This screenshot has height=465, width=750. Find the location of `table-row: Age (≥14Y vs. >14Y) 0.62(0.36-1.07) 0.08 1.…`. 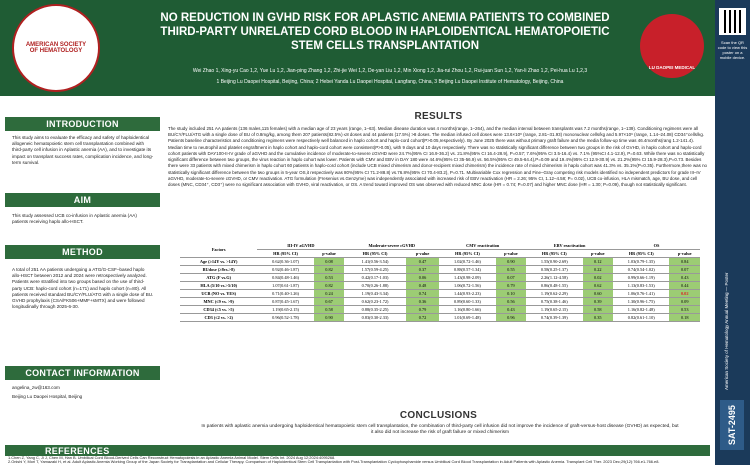

table-row: Age (≥14Y vs. >14Y) 0.62(0.36-1.07) 0.08 1.… is located at coordinates (440, 261).